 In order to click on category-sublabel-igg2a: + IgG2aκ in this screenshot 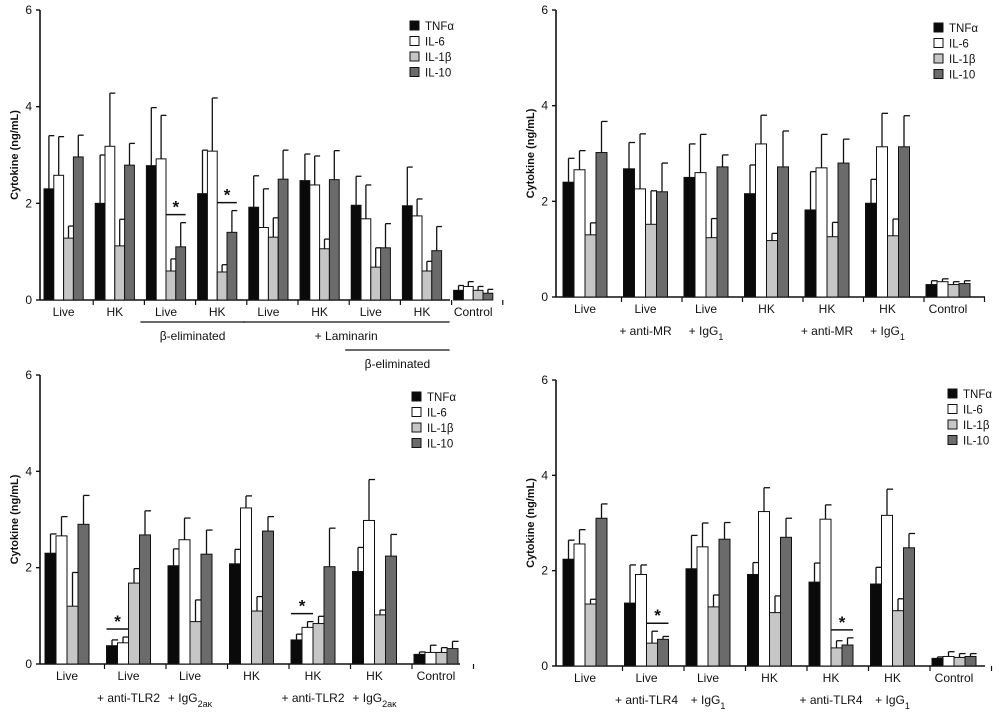, I will do `click(374, 700)`.